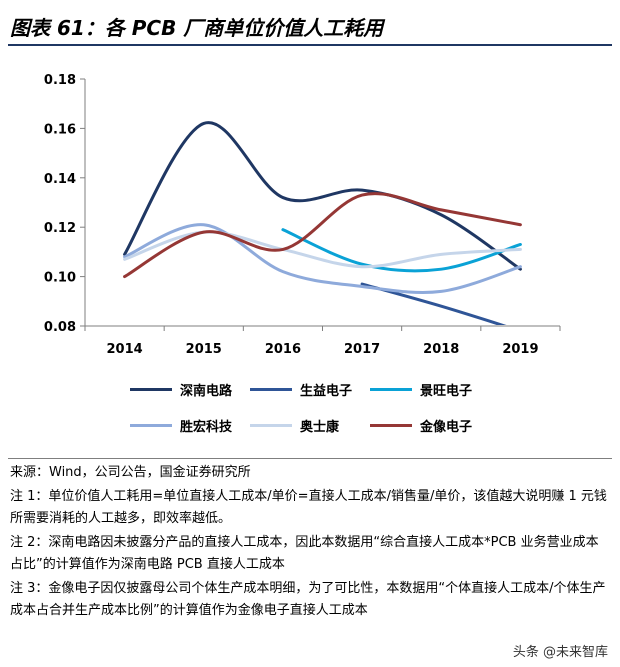  Describe the element at coordinates (206, 391) in the screenshot. I see `legend-label: 深南电路` at that location.